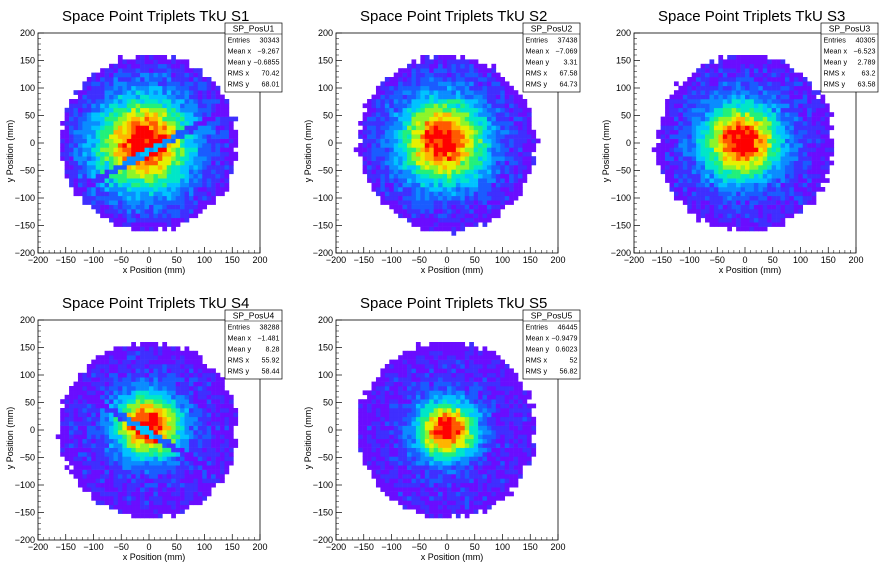  I want to click on chart-title: Space Point Triplets TkU S1, so click(155, 16).